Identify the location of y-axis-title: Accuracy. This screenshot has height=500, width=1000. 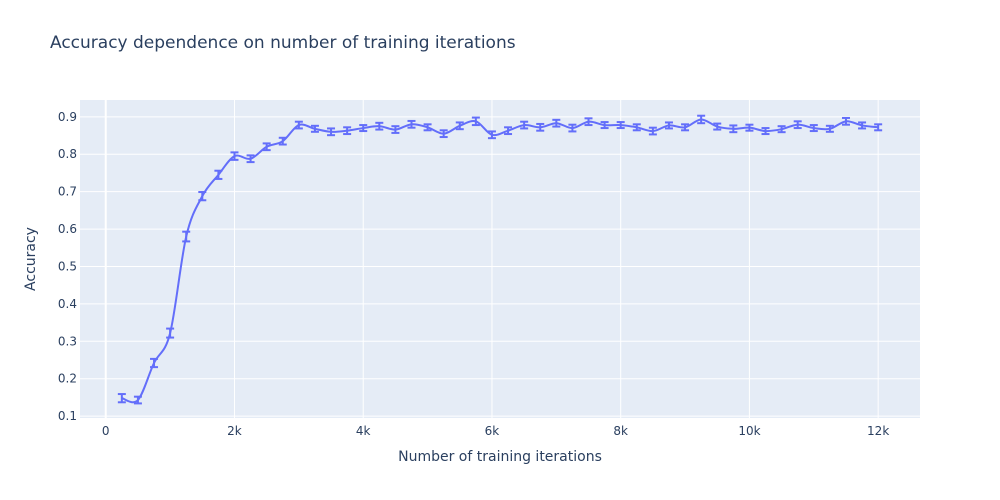
(31, 259).